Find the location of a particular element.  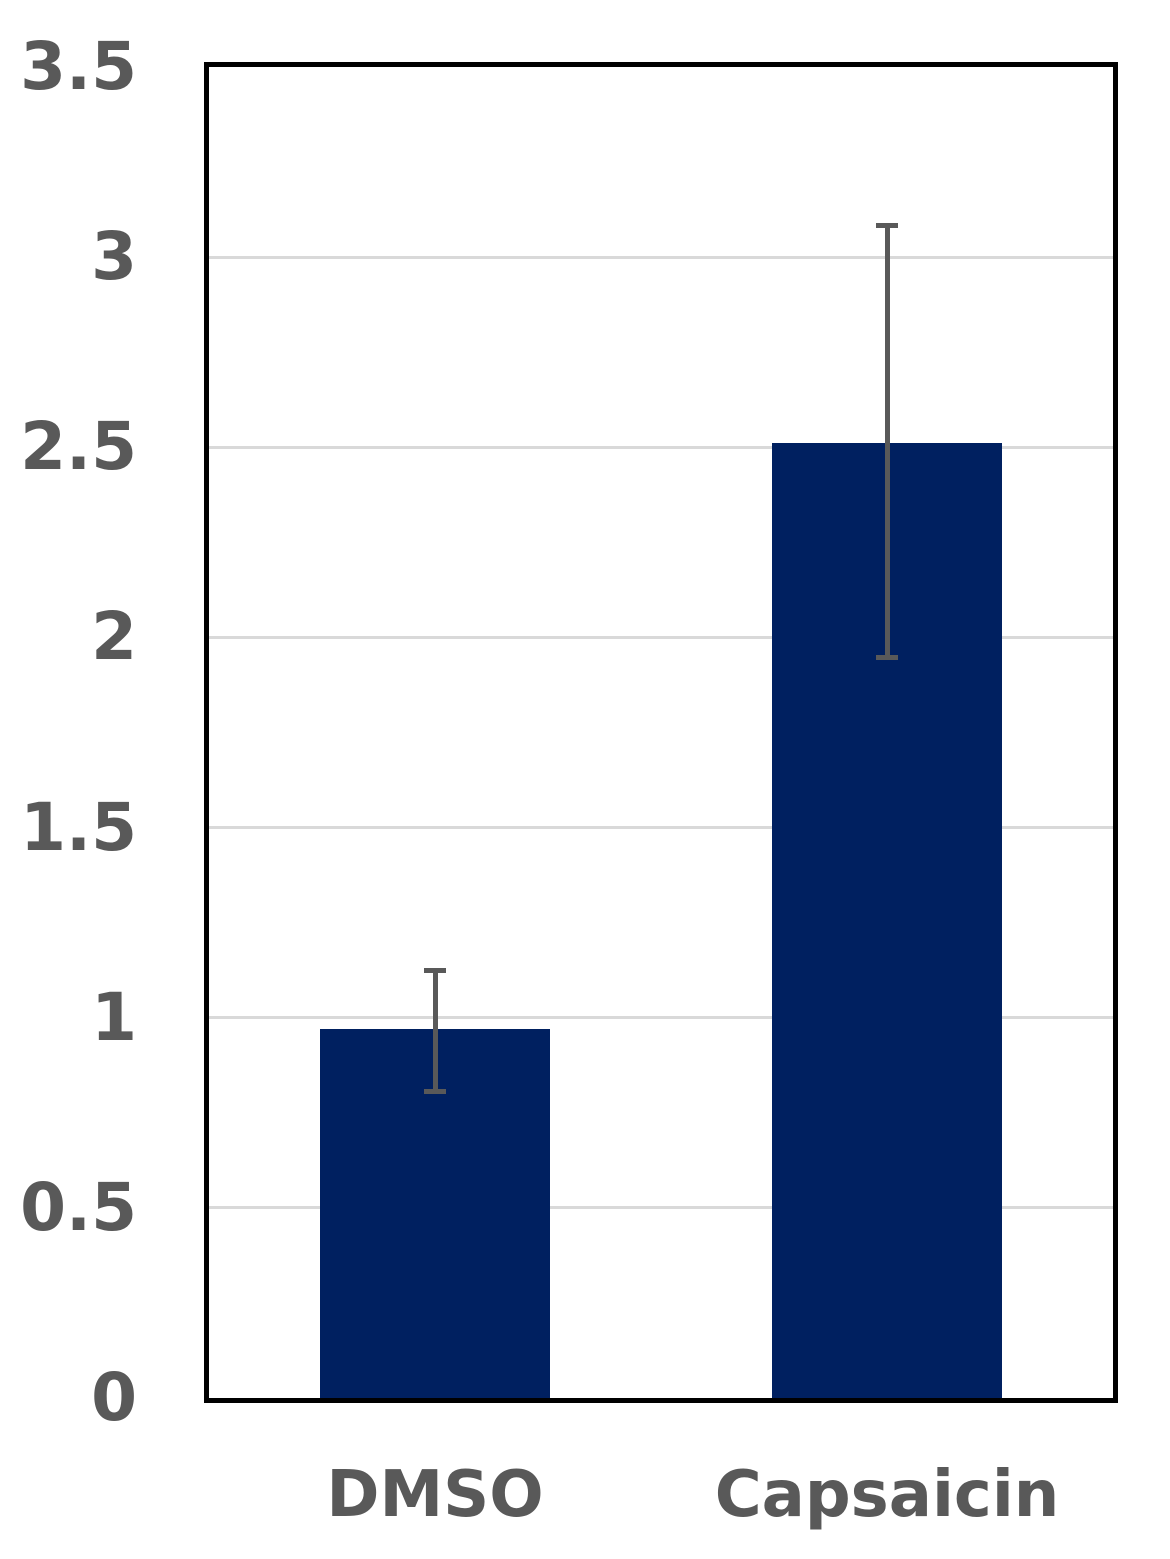

y-tick-label: 3.5 is located at coordinates (78, 66).